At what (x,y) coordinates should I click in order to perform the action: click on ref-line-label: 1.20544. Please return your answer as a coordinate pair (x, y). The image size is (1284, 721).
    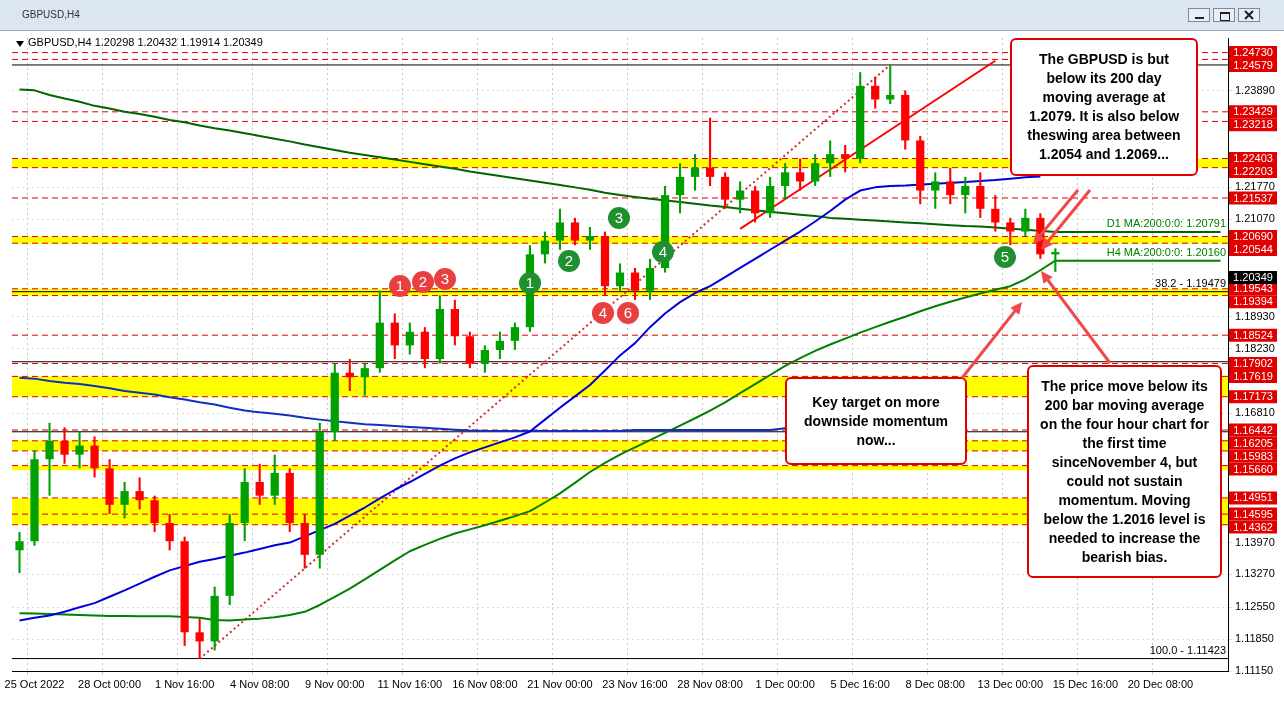
    Looking at the image, I should click on (1253, 249).